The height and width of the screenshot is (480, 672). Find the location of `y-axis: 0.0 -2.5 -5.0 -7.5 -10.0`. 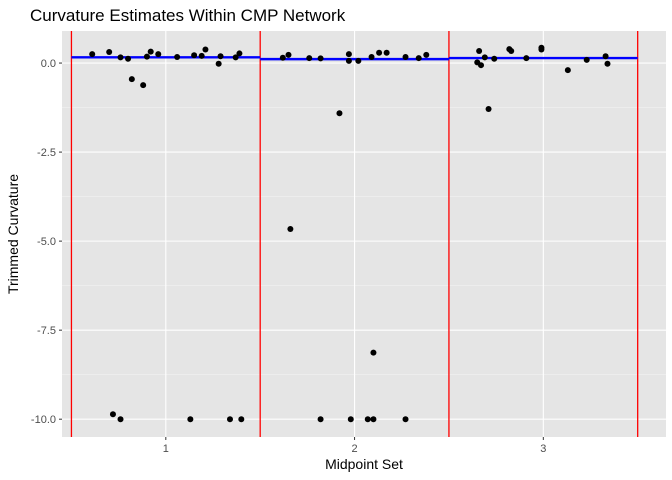

y-axis: 0.0 -2.5 -5.0 -7.5 -10.0 is located at coordinates (46, 242).